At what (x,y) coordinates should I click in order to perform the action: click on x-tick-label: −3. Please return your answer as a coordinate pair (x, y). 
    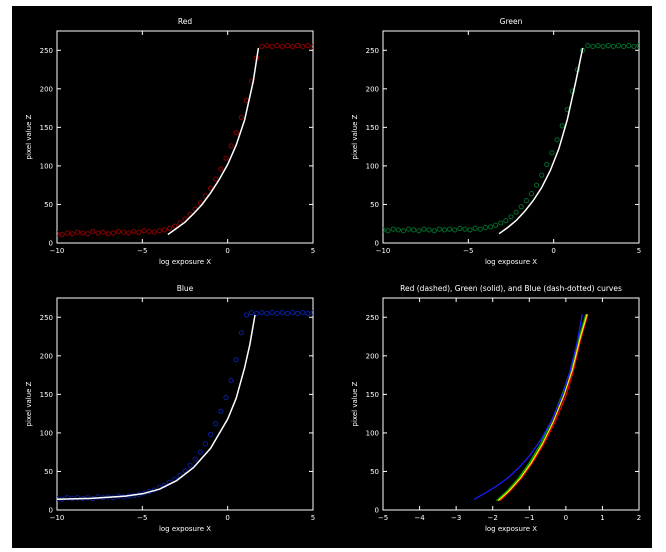
    Looking at the image, I should click on (456, 518).